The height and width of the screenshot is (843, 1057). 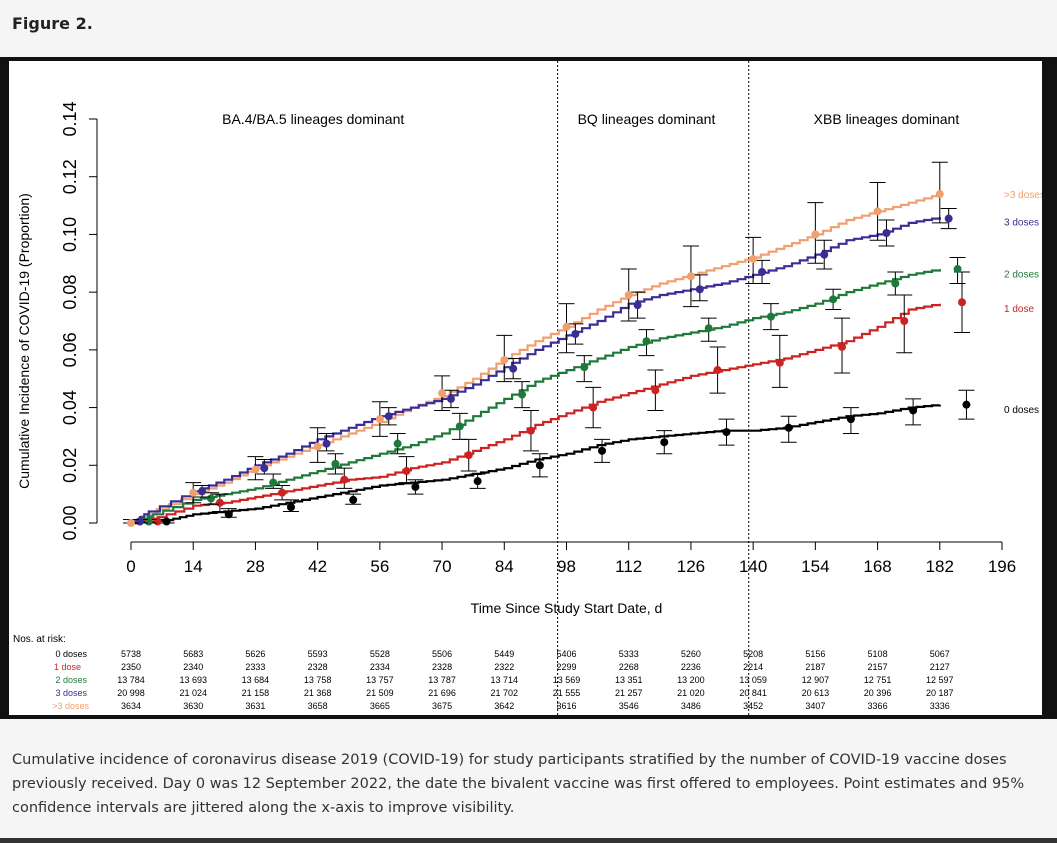 What do you see at coordinates (815, 566) in the screenshot?
I see `x-tick-label: 154` at bounding box center [815, 566].